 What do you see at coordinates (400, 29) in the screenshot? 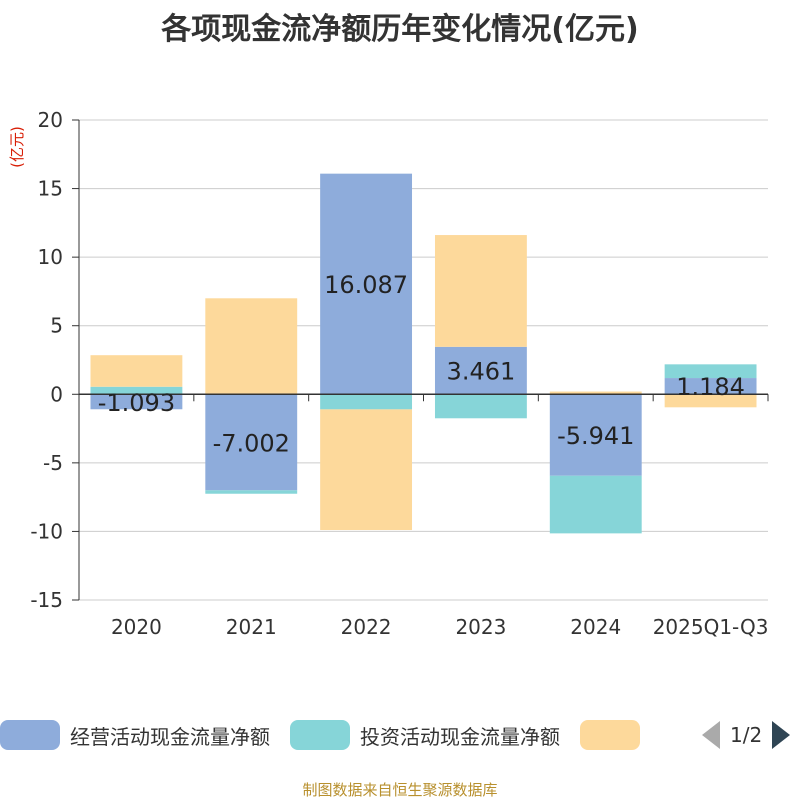
I see `chart-title: 各项现金流净额历年变化情况(亿元)` at bounding box center [400, 29].